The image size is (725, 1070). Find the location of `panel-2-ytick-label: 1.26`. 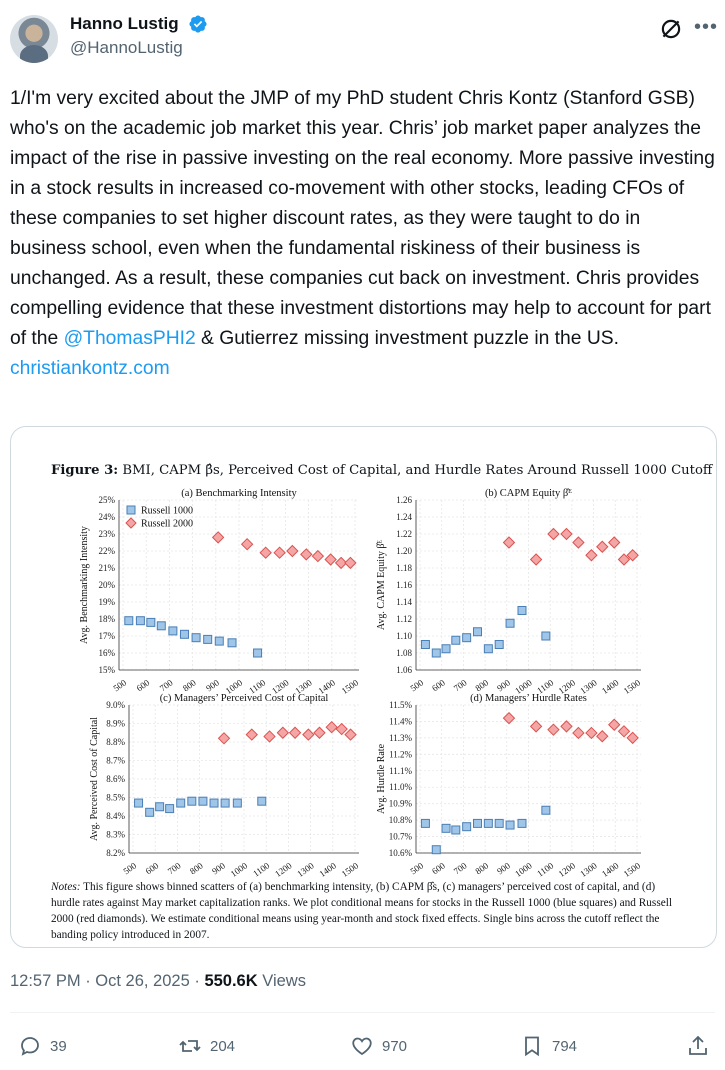

panel-2-ytick-label: 1.26 is located at coordinates (404, 500).